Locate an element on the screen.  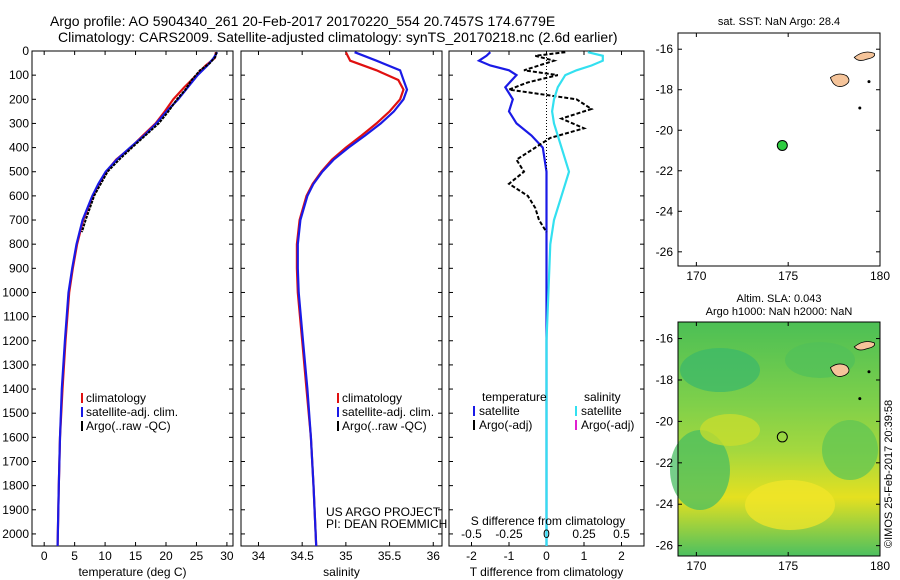
depth-tick-label: 1900 is located at coordinates (15, 510).